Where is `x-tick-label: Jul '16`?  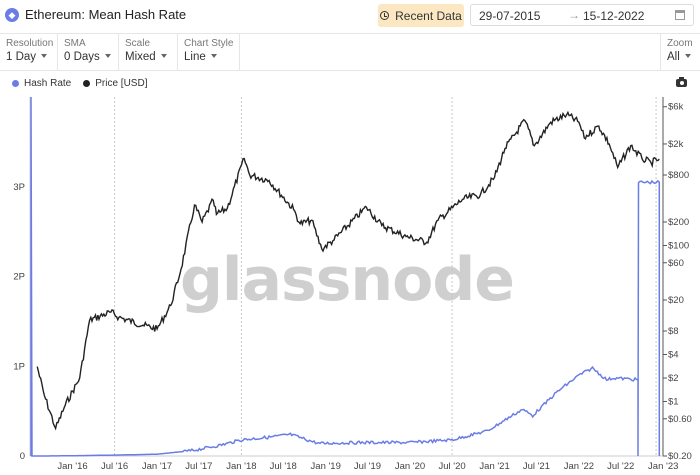
x-tick-label: Jul '16 is located at coordinates (114, 466).